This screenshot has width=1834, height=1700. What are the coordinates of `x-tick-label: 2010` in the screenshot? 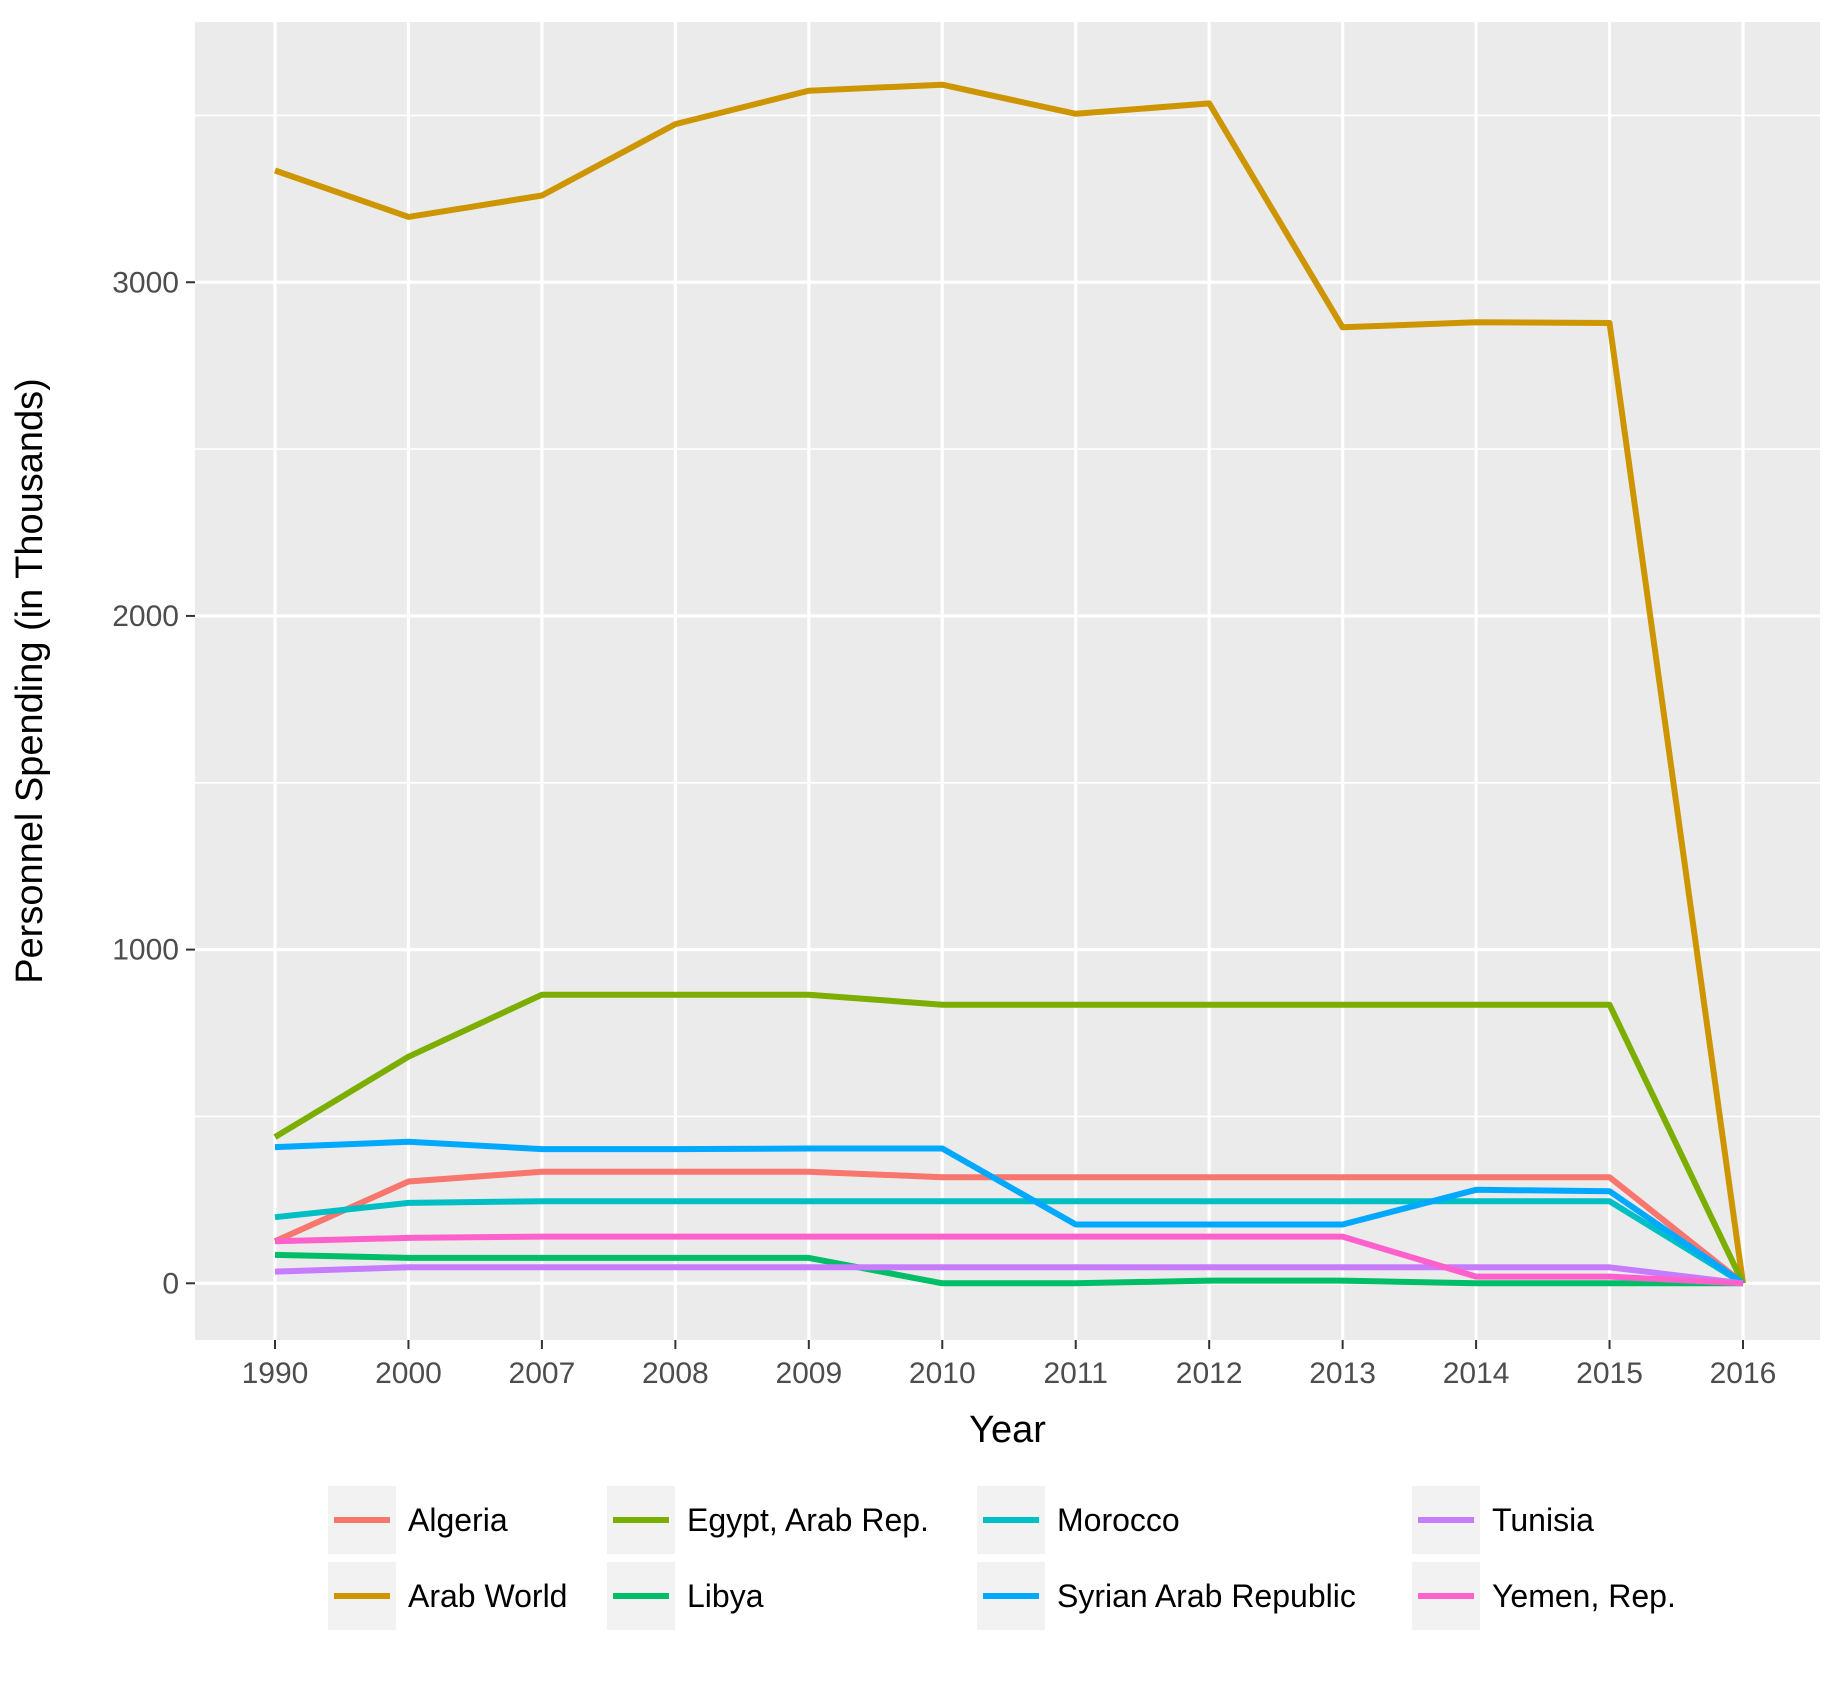 It's located at (942, 1373).